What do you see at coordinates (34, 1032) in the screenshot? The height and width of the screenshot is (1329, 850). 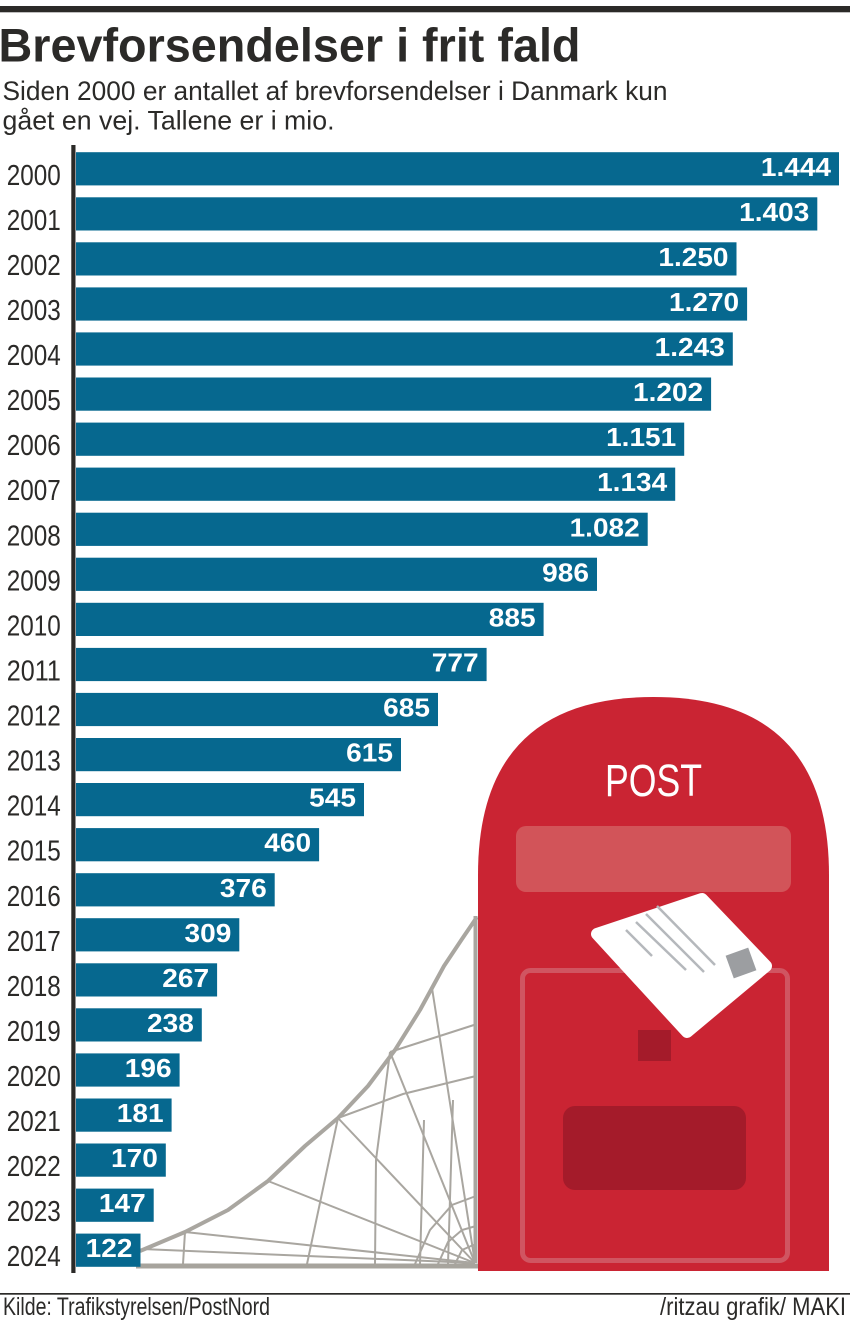 I see `svg-text: 2019` at bounding box center [34, 1032].